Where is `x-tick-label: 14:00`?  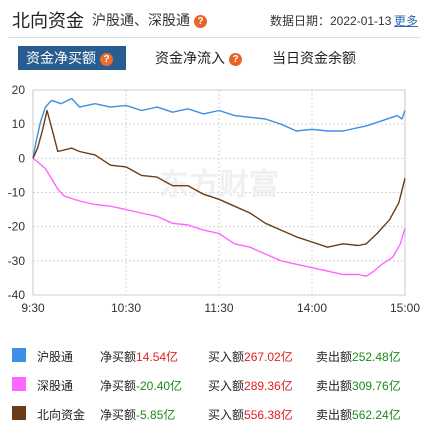
x-tick-label: 14:00 is located at coordinates (312, 308).